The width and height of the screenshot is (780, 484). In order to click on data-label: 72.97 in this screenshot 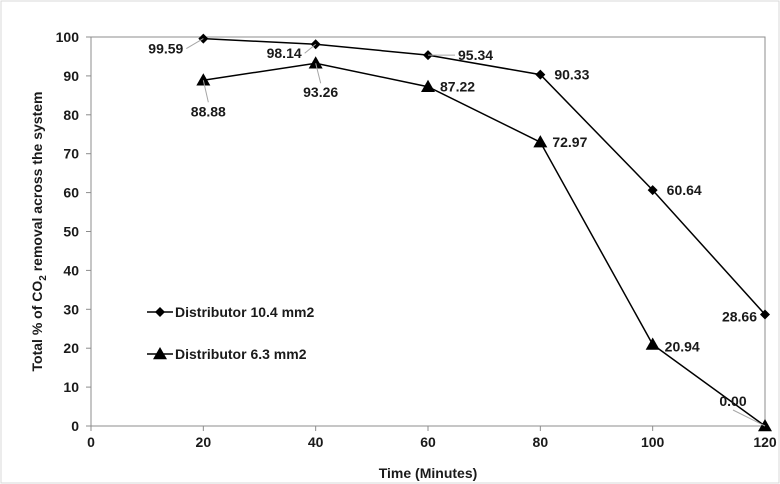, I will do `click(569, 142)`.